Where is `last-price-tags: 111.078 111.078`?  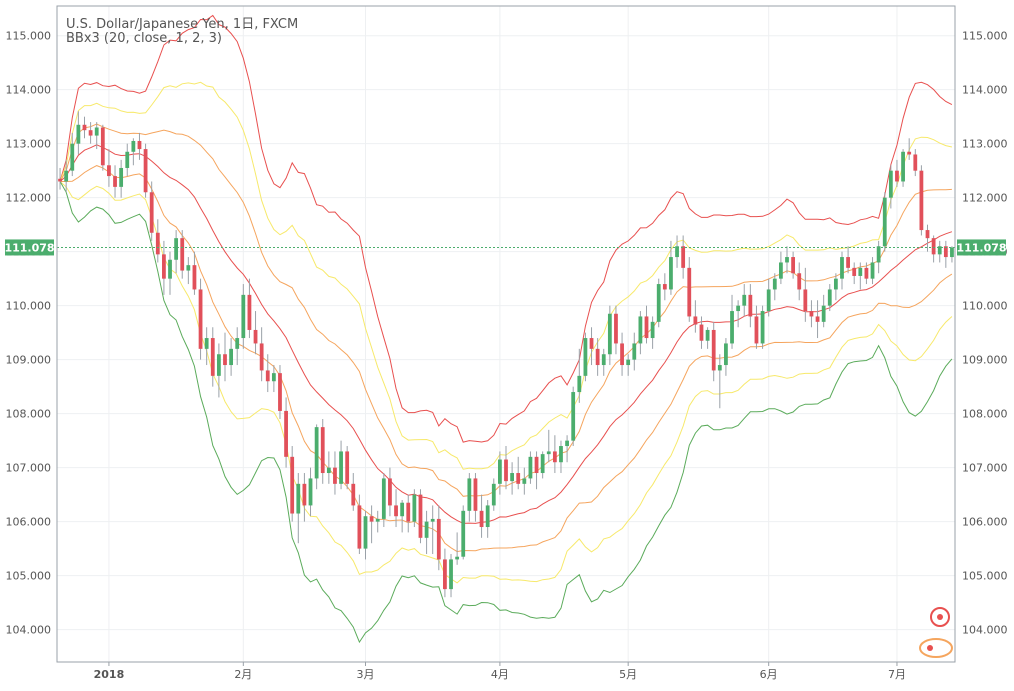 last-price-tags: 111.078 111.078 is located at coordinates (505, 247).